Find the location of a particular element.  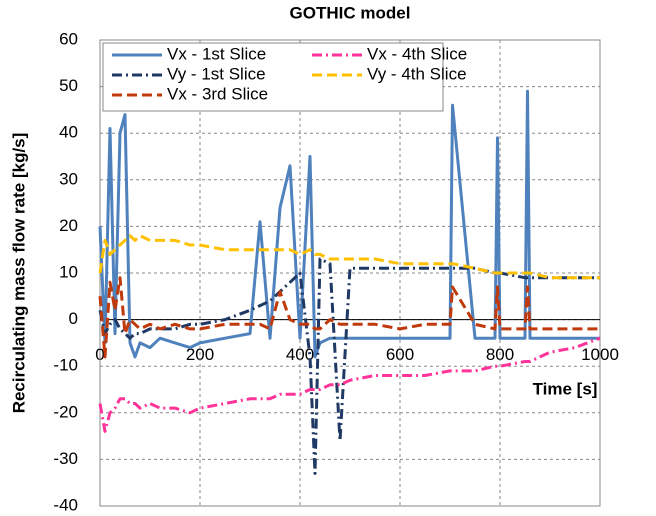

y-tick-label: -10 is located at coordinates (65, 365).